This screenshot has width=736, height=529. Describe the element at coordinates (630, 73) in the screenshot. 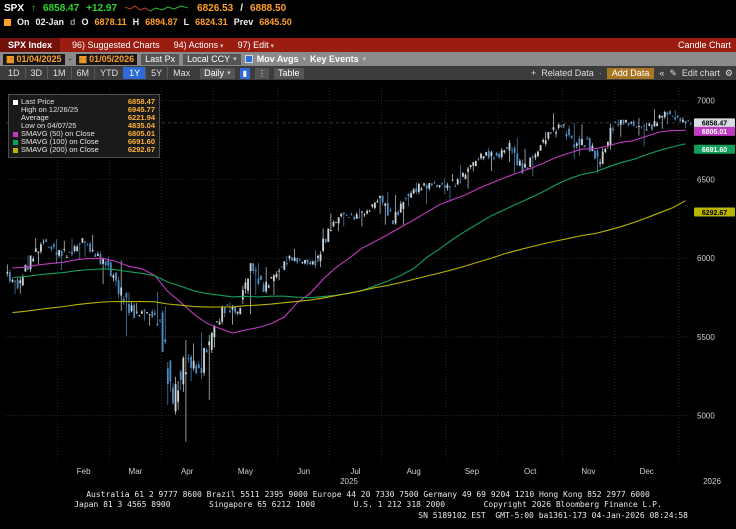

I see `add-data-button: Add Data` at that location.